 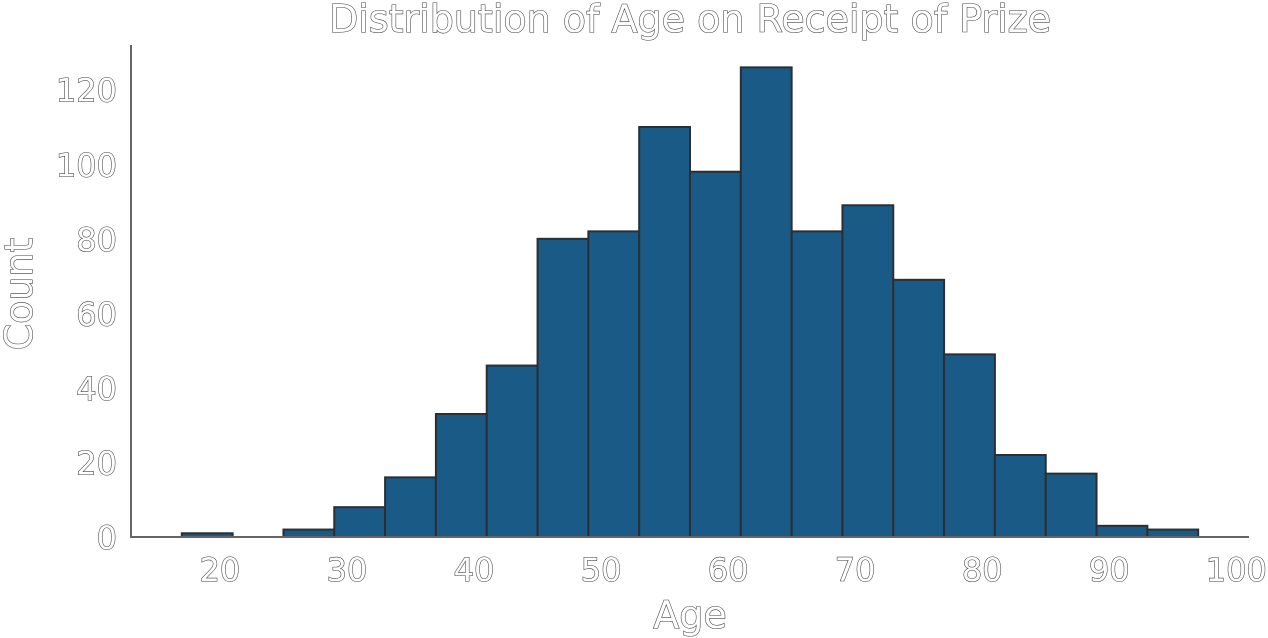 I want to click on y-tick-label: 0, so click(x=107, y=538).